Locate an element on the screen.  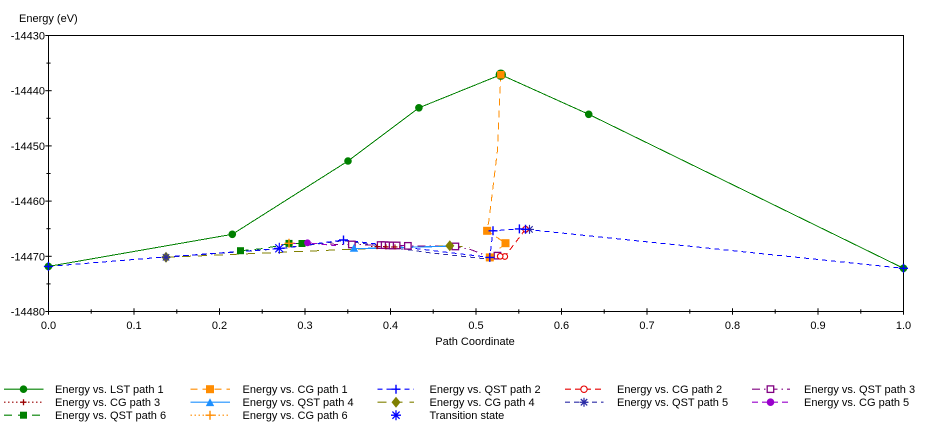
svg-text: 1.0 is located at coordinates (903, 326).